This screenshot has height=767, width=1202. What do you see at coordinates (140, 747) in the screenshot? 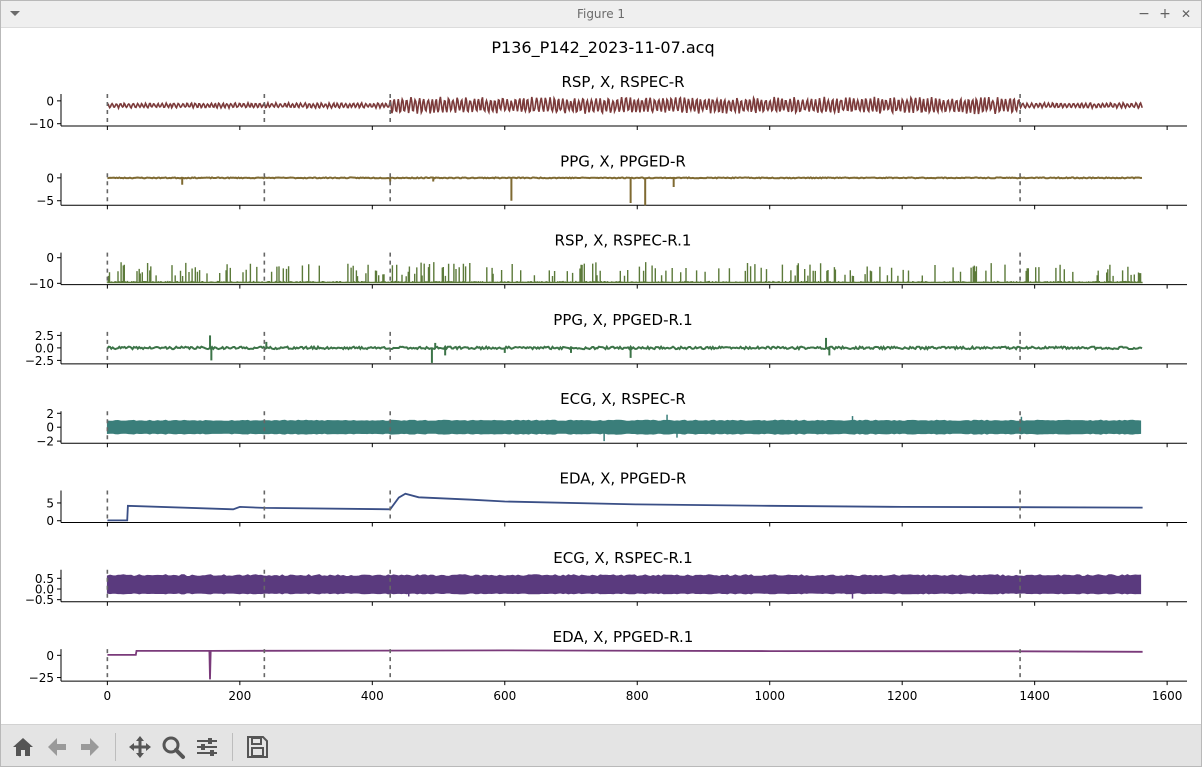
I see `pan-move-icon` at bounding box center [140, 747].